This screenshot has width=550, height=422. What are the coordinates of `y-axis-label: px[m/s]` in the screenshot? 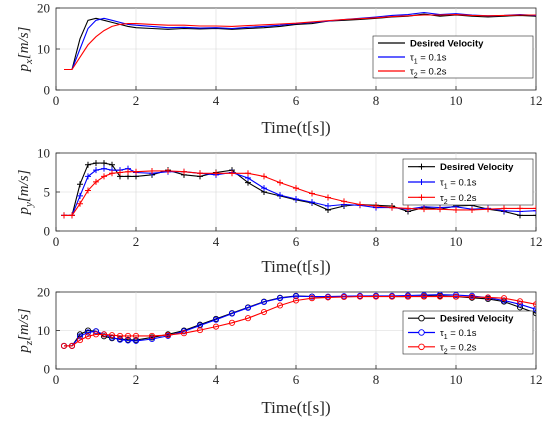 It's located at (25, 49).